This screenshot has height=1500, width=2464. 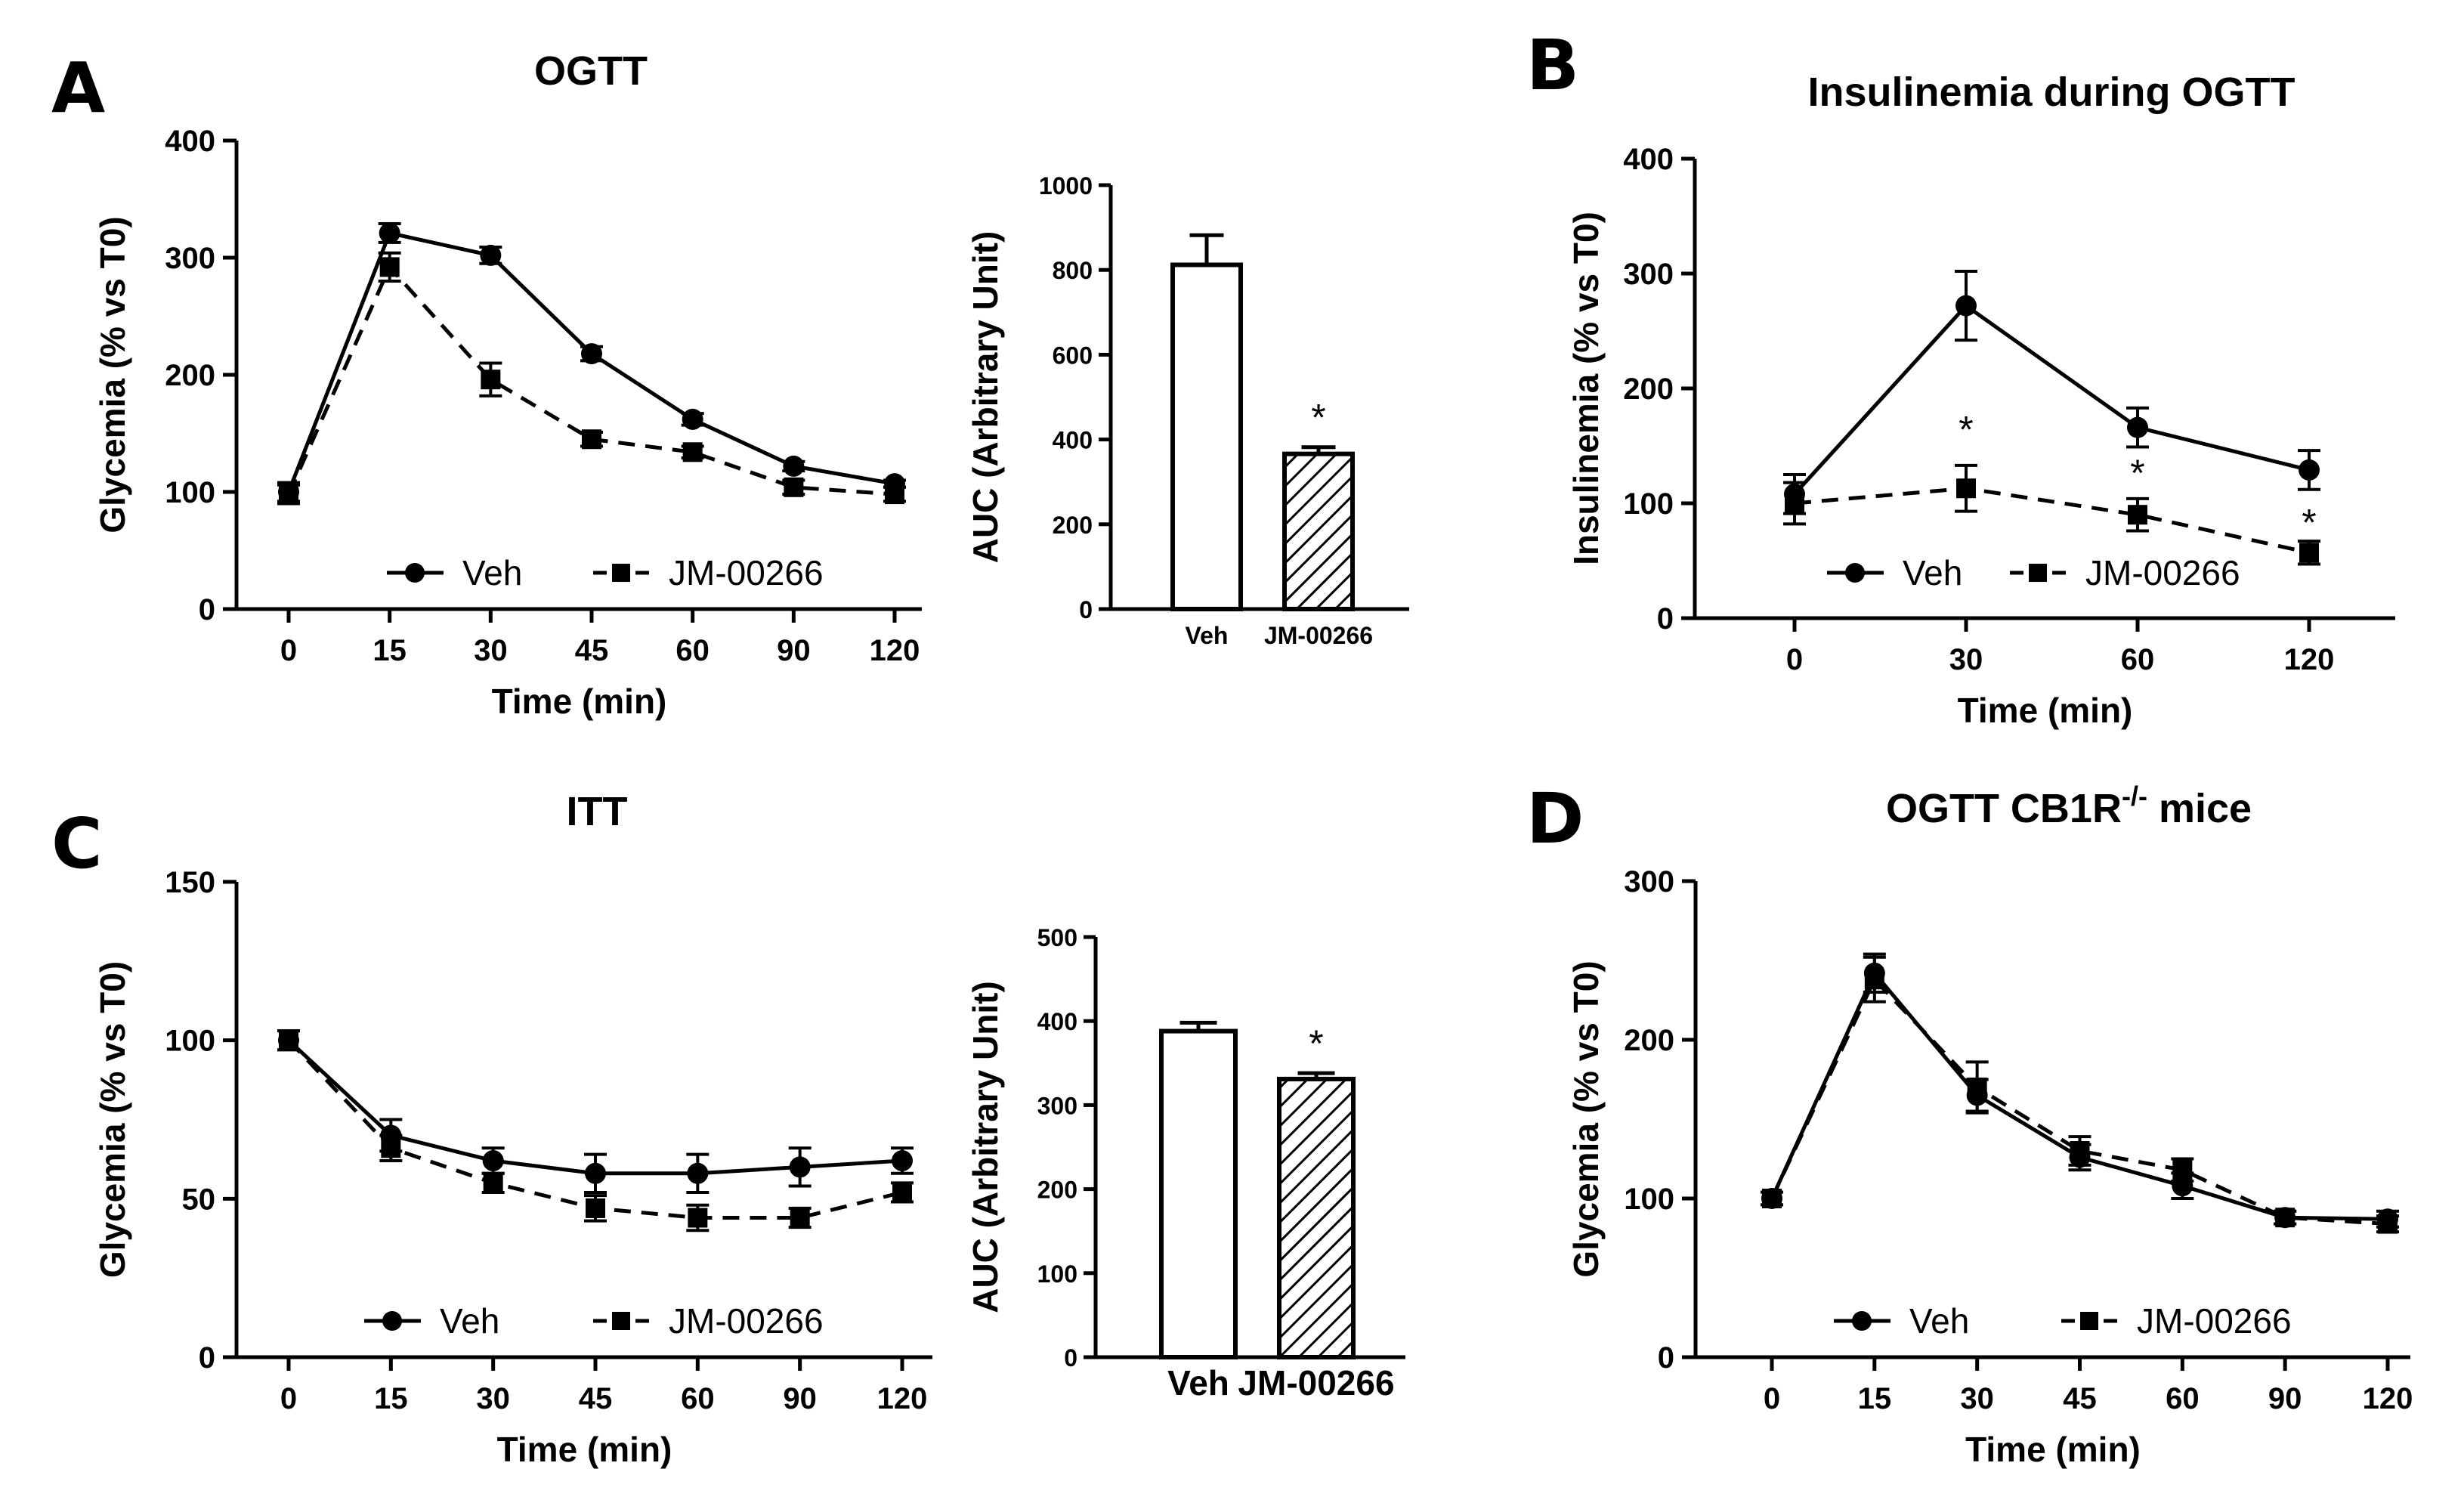 What do you see at coordinates (2080, 1398) in the screenshot?
I see `panel-d-x-tick-label: 45` at bounding box center [2080, 1398].